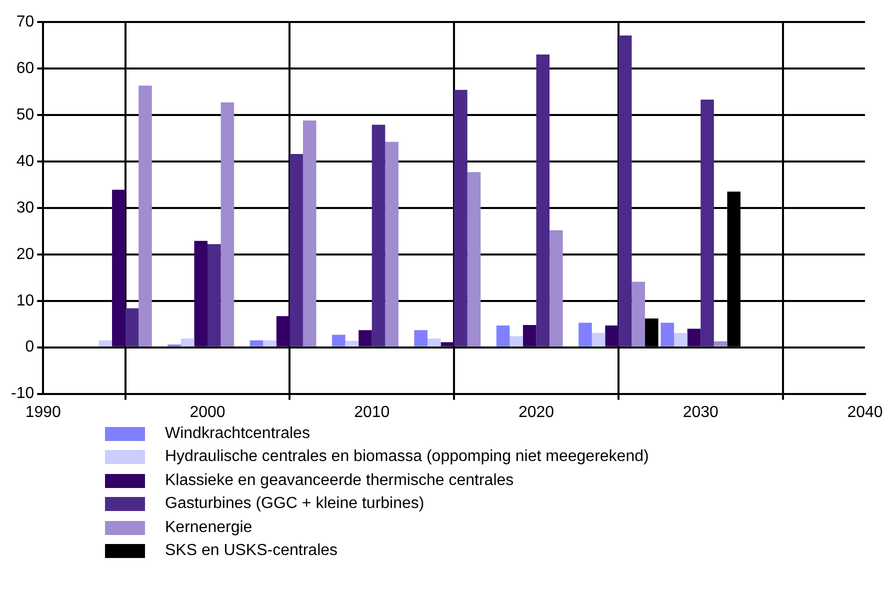 The height and width of the screenshot is (596, 890). I want to click on x-tick-label: 2000, so click(208, 412).